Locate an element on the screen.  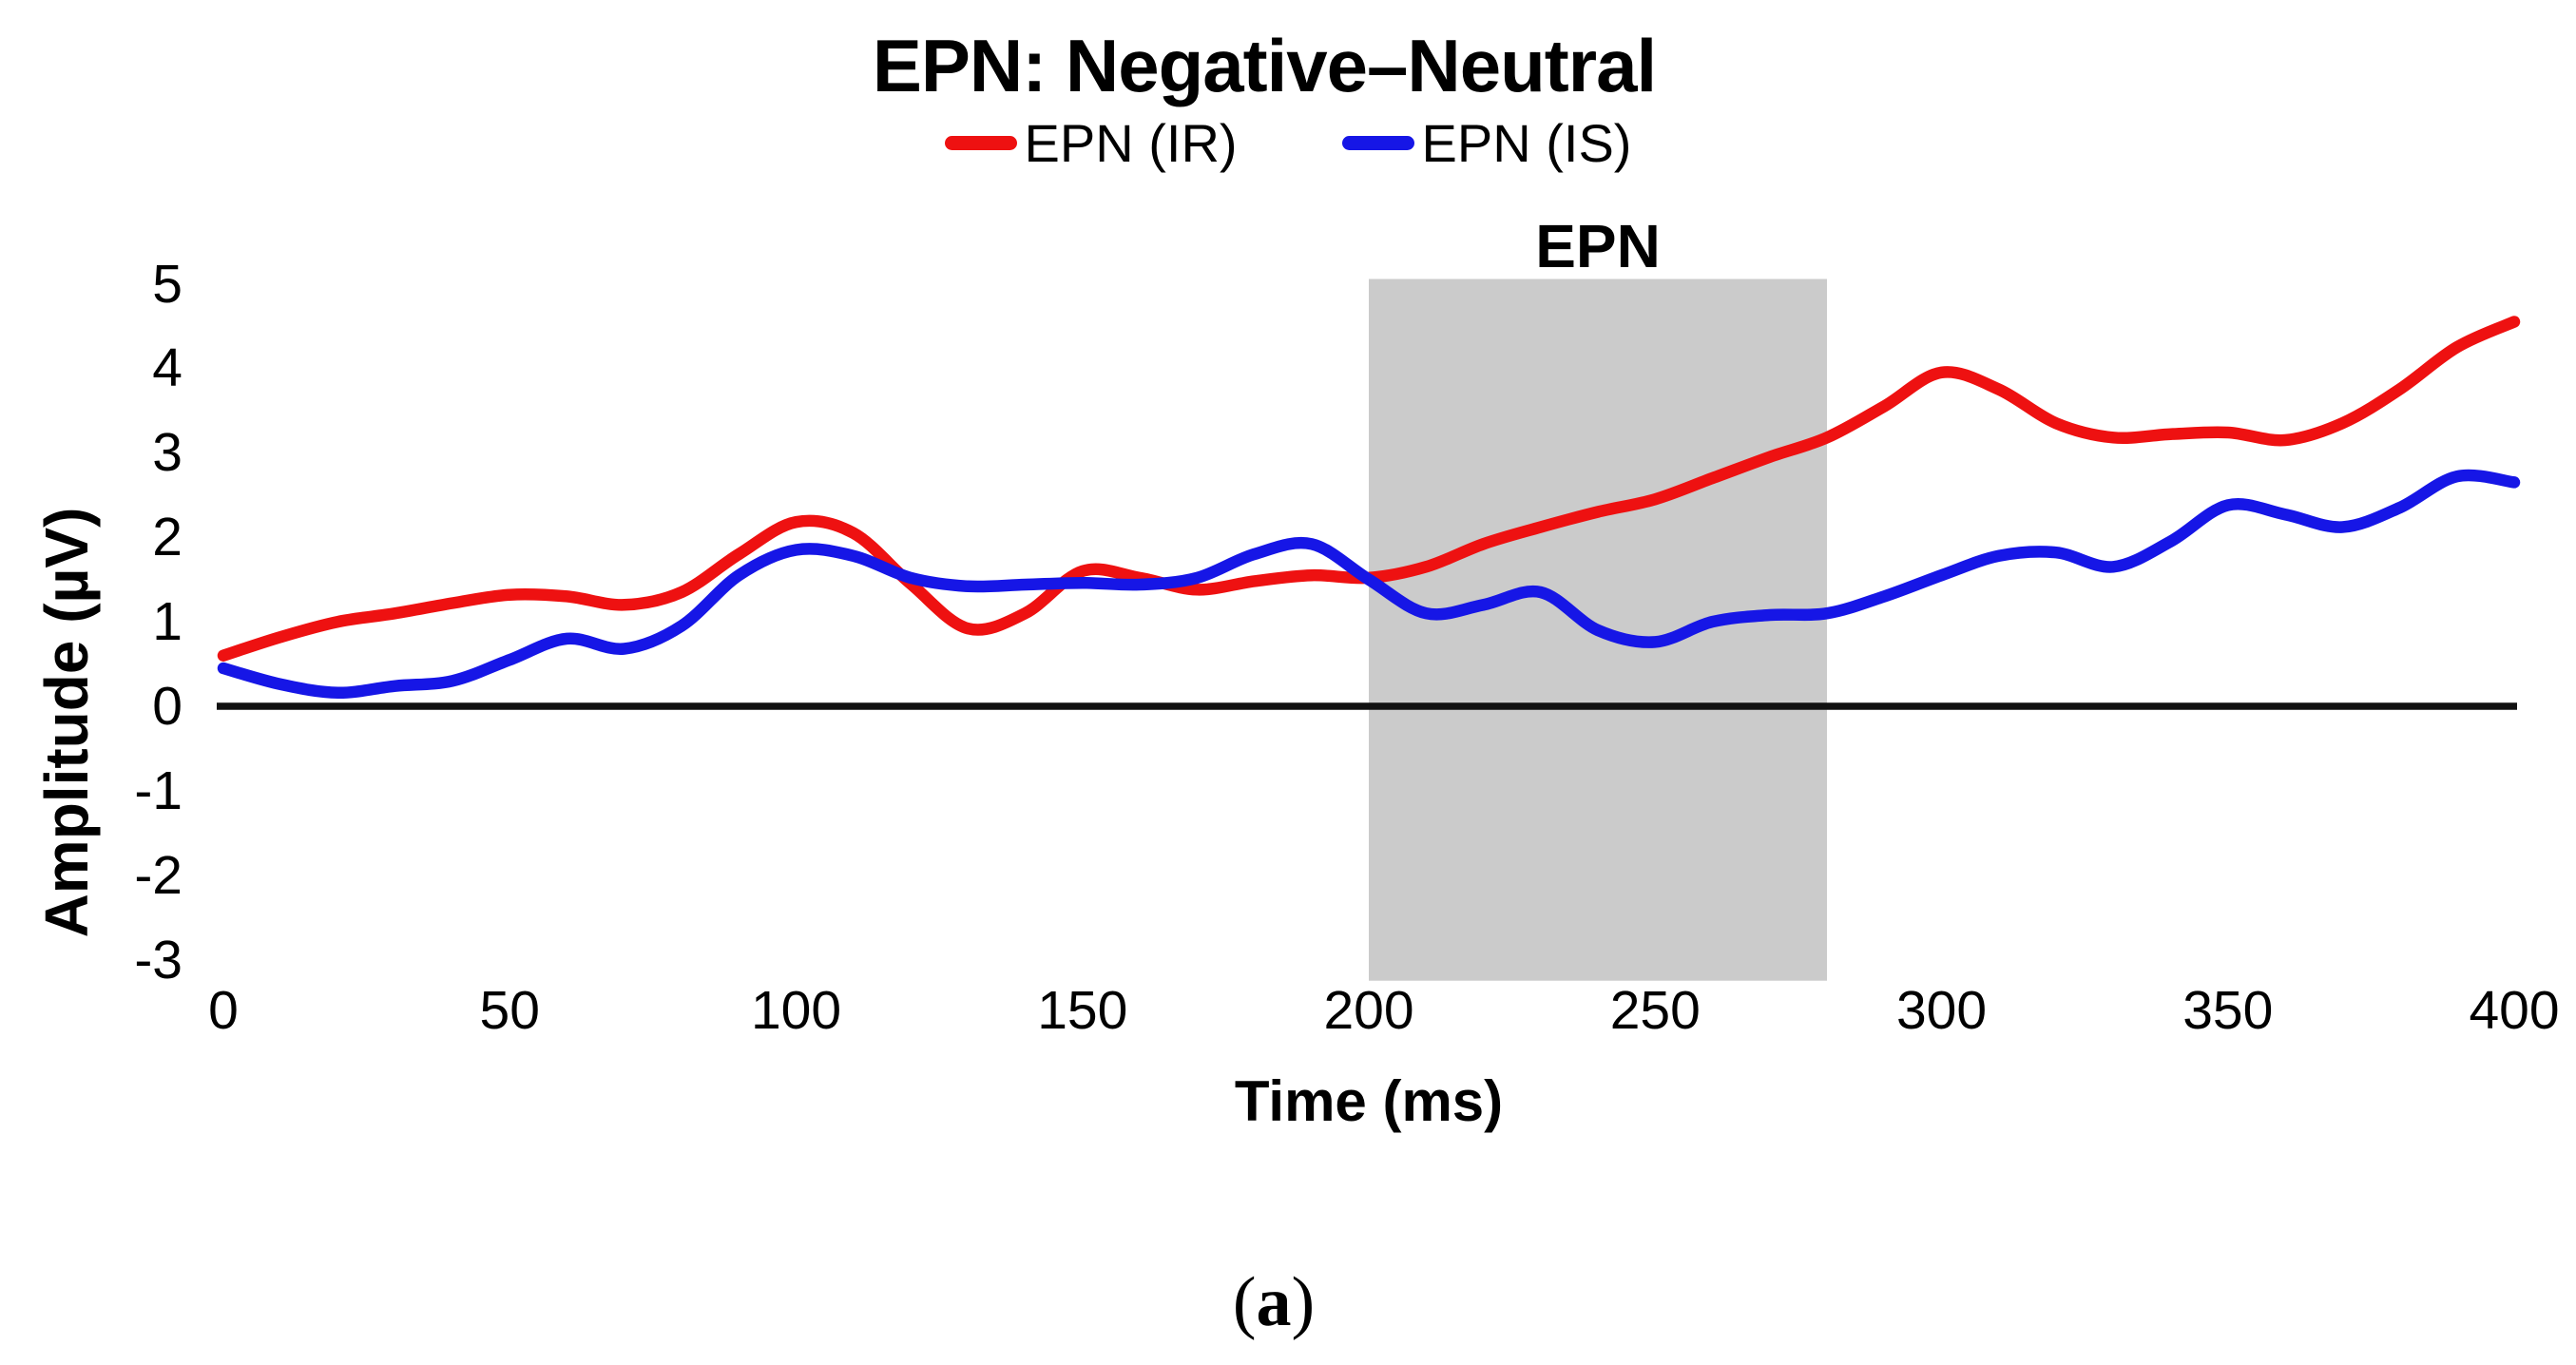
legend-label-epn-ir: EPN (IR) is located at coordinates (1131, 143).